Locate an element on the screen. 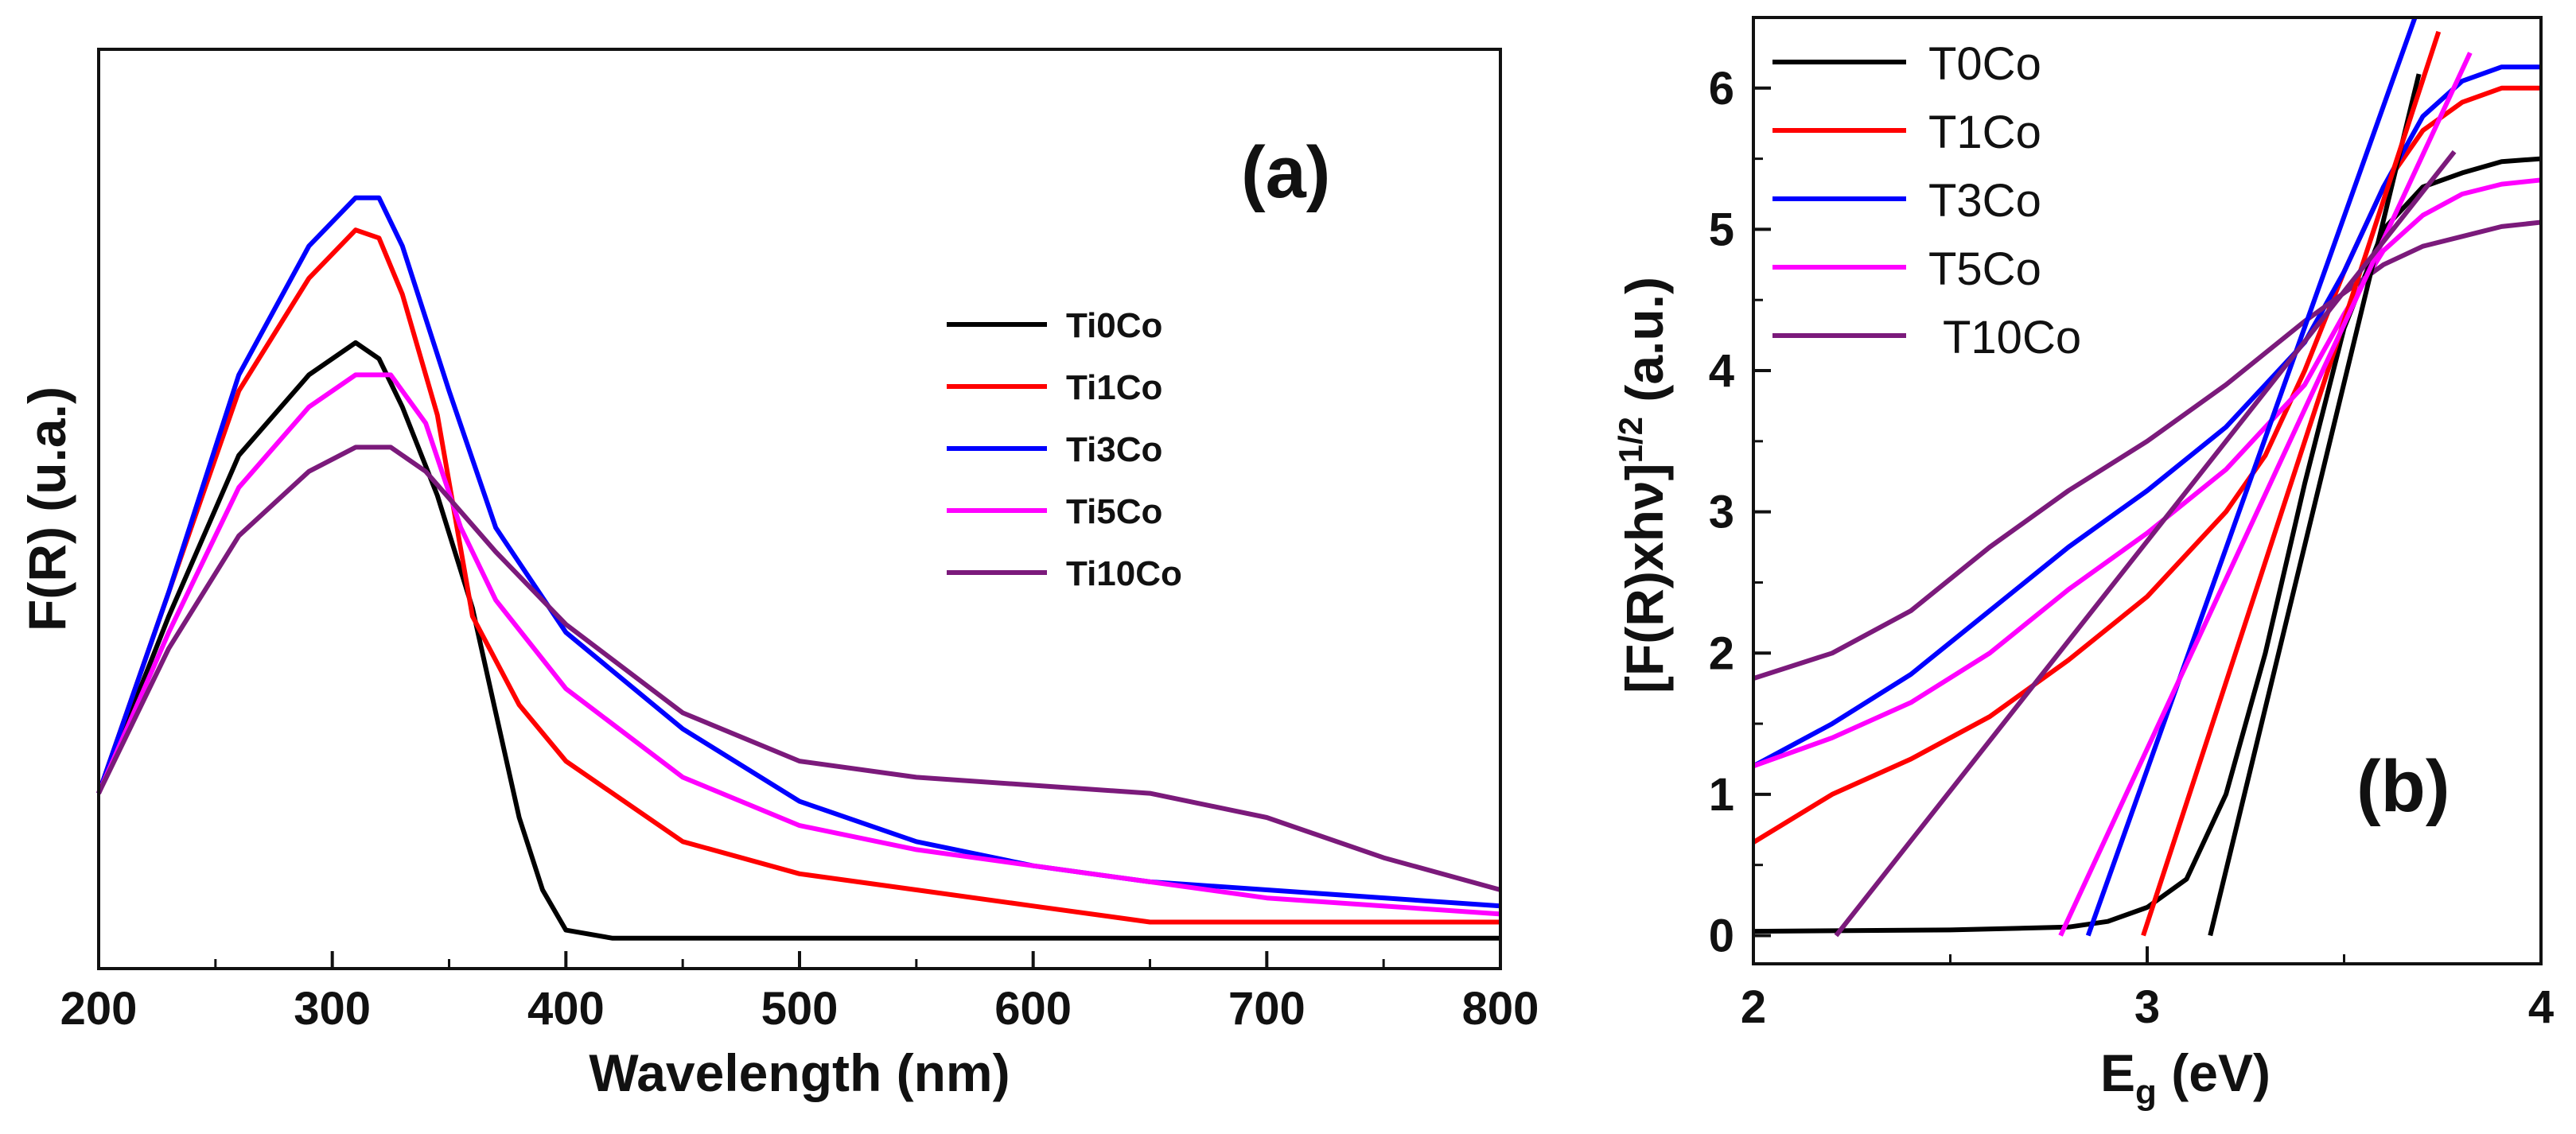 The width and height of the screenshot is (2576, 1134). y-tick-label: 0 is located at coordinates (1722, 936).